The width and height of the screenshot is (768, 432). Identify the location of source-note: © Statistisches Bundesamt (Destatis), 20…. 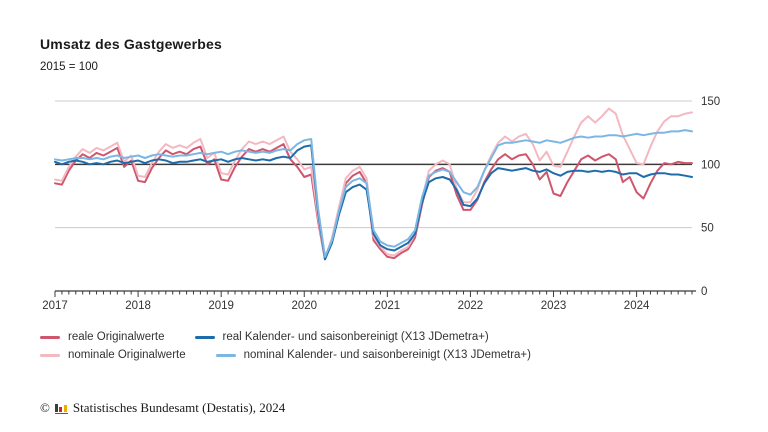
(162, 408).